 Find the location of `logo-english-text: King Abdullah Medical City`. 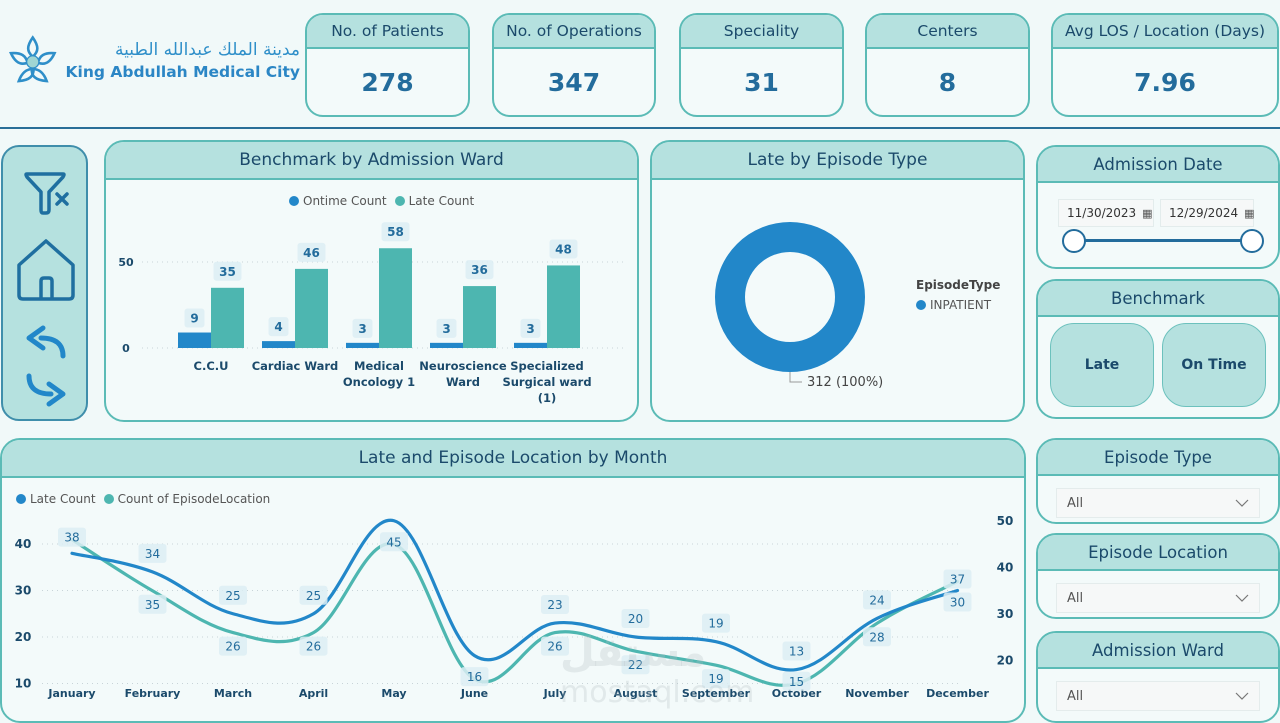

logo-english-text: King Abdullah Medical City is located at coordinates (183, 72).